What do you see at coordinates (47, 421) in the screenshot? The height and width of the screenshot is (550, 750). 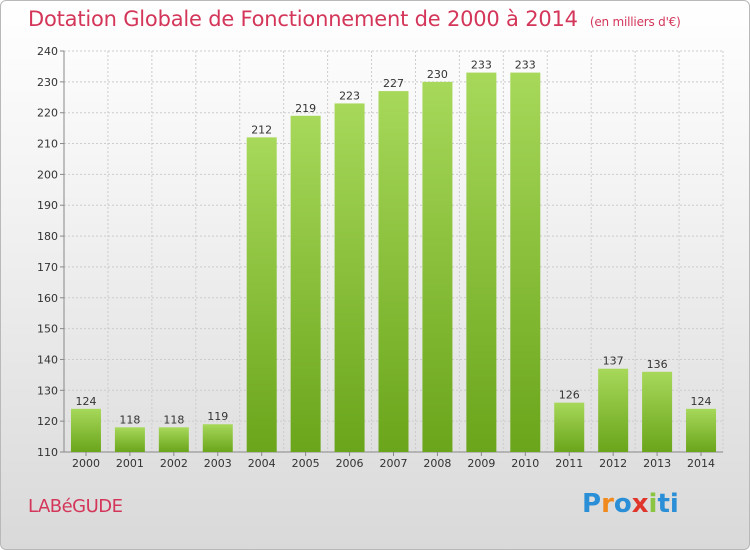 I see `y-tick-label: 120` at bounding box center [47, 421].